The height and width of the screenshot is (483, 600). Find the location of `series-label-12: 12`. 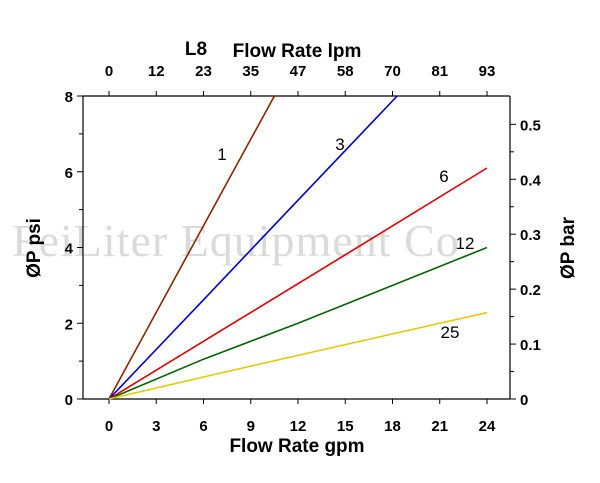

series-label-12: 12 is located at coordinates (465, 243).